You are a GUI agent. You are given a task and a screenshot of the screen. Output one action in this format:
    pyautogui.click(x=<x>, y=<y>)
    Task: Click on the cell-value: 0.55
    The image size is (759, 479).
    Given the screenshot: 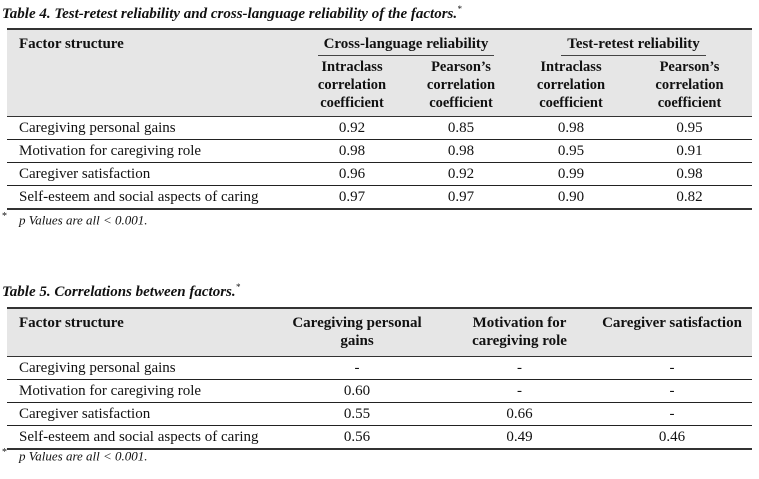 What is the action you would take?
    pyautogui.click(x=357, y=414)
    